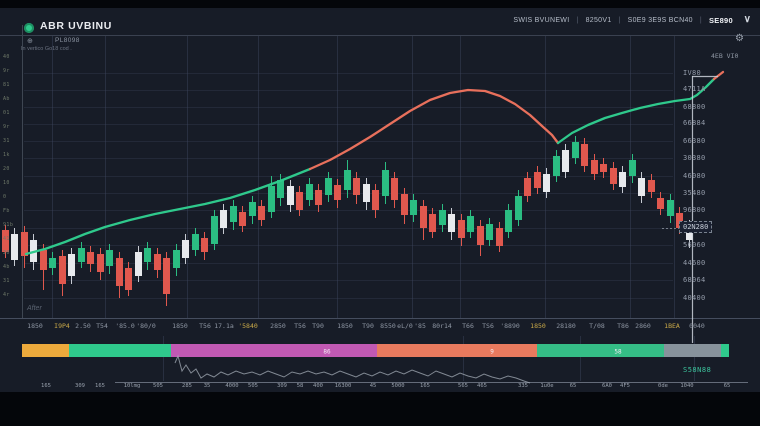  I want to click on stat-bar-label: 86, so click(327, 352).